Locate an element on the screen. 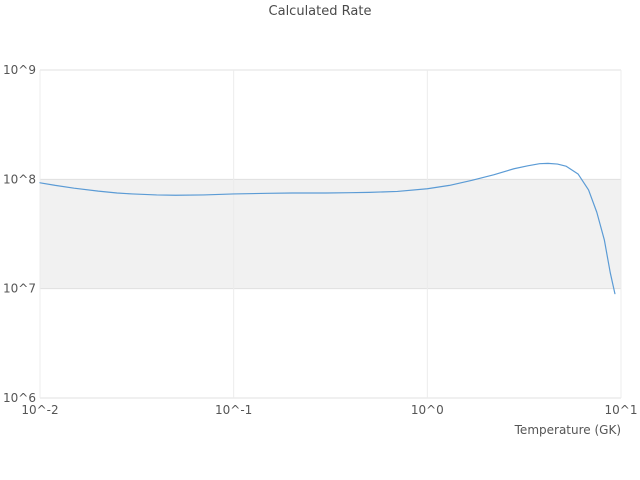  x-tick-label: 10^1 is located at coordinates (621, 410).